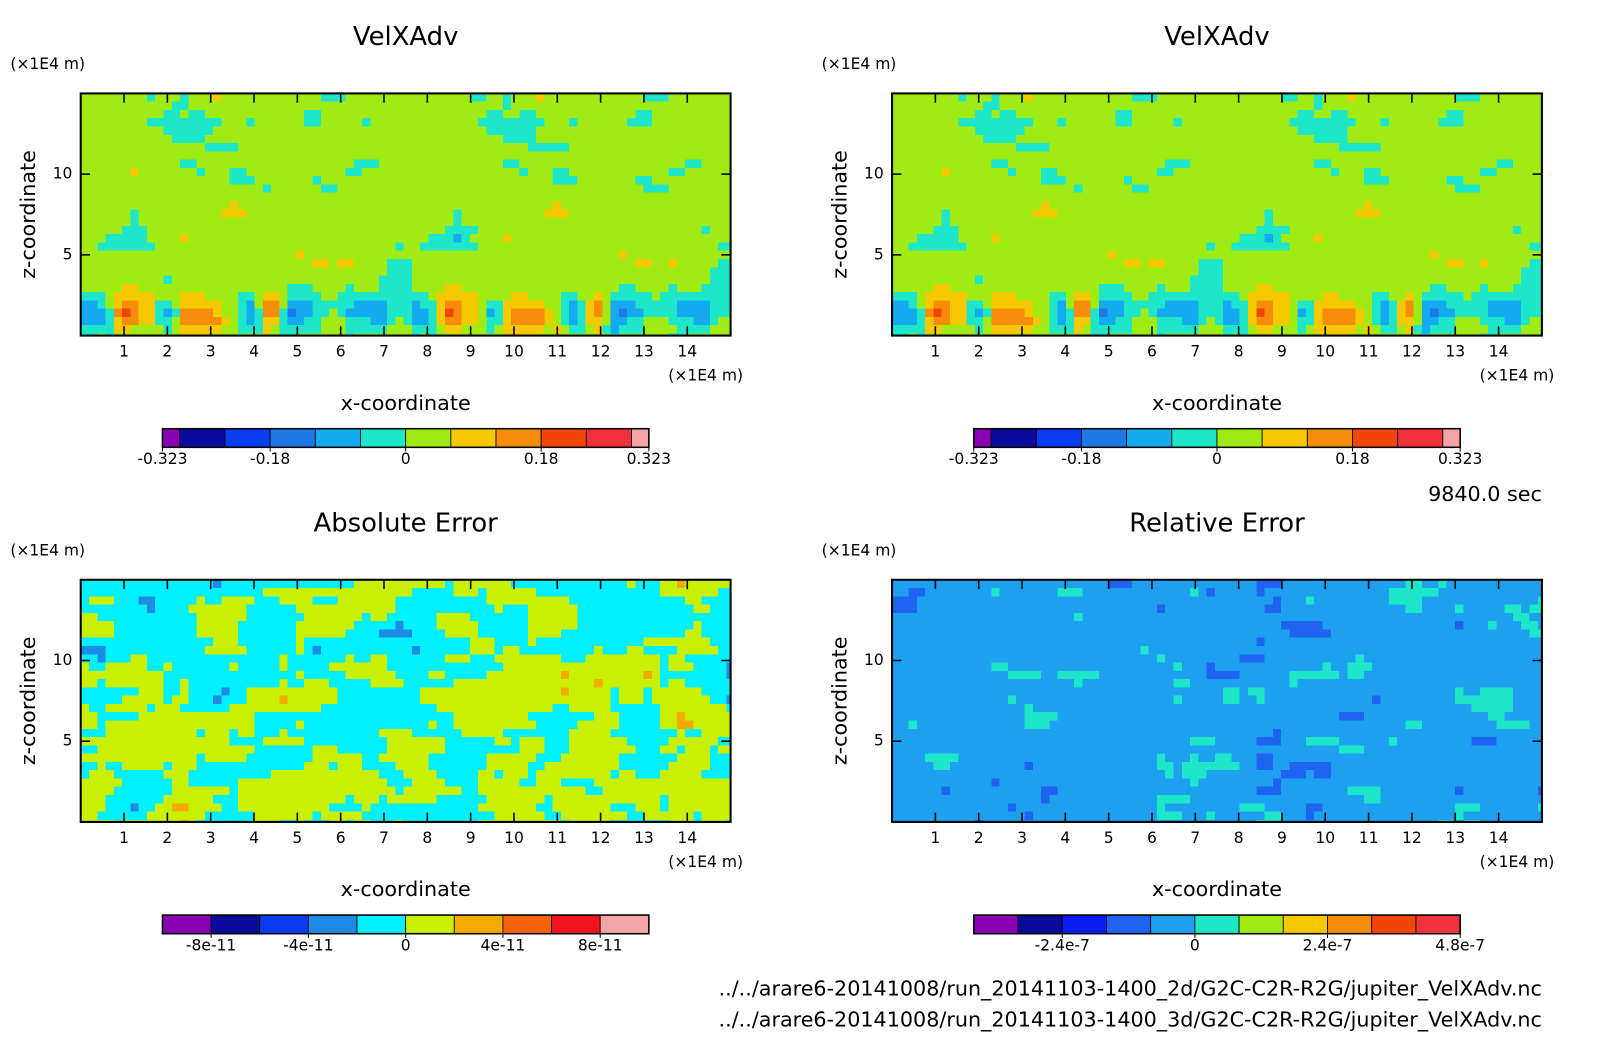 The image size is (1604, 1054). I want to click on x-tick-label: 8, so click(427, 352).